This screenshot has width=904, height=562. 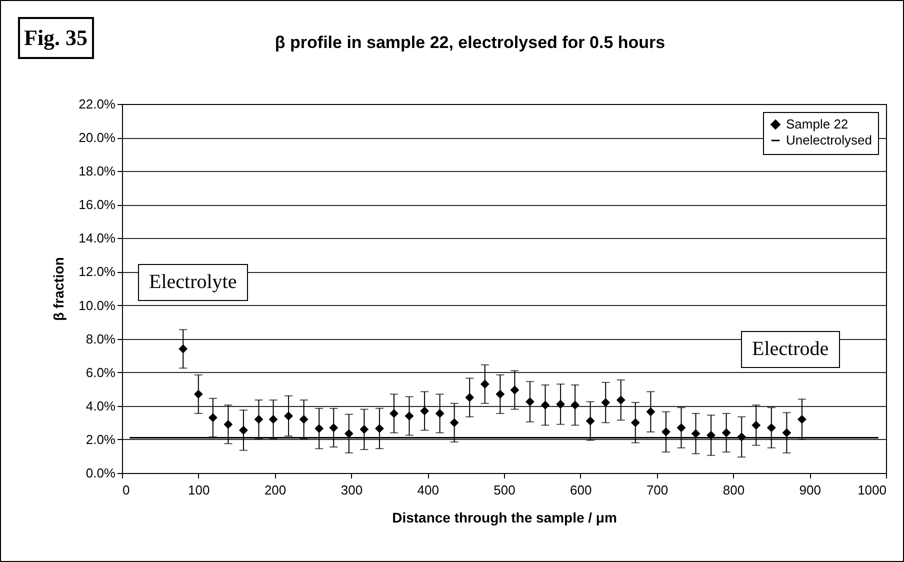 What do you see at coordinates (505, 490) in the screenshot?
I see `x-tick-label: 500` at bounding box center [505, 490].